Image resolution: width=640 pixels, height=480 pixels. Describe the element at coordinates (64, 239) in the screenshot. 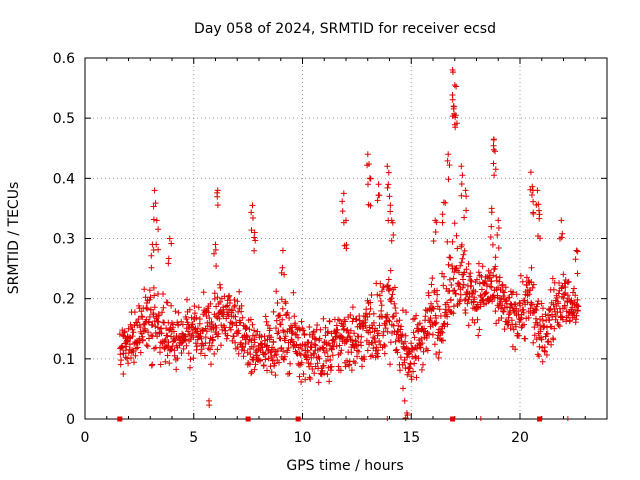

I see `y-tick-labels: 0 0.1 0.2 0.3 0.4 0.5 0.6` at that location.